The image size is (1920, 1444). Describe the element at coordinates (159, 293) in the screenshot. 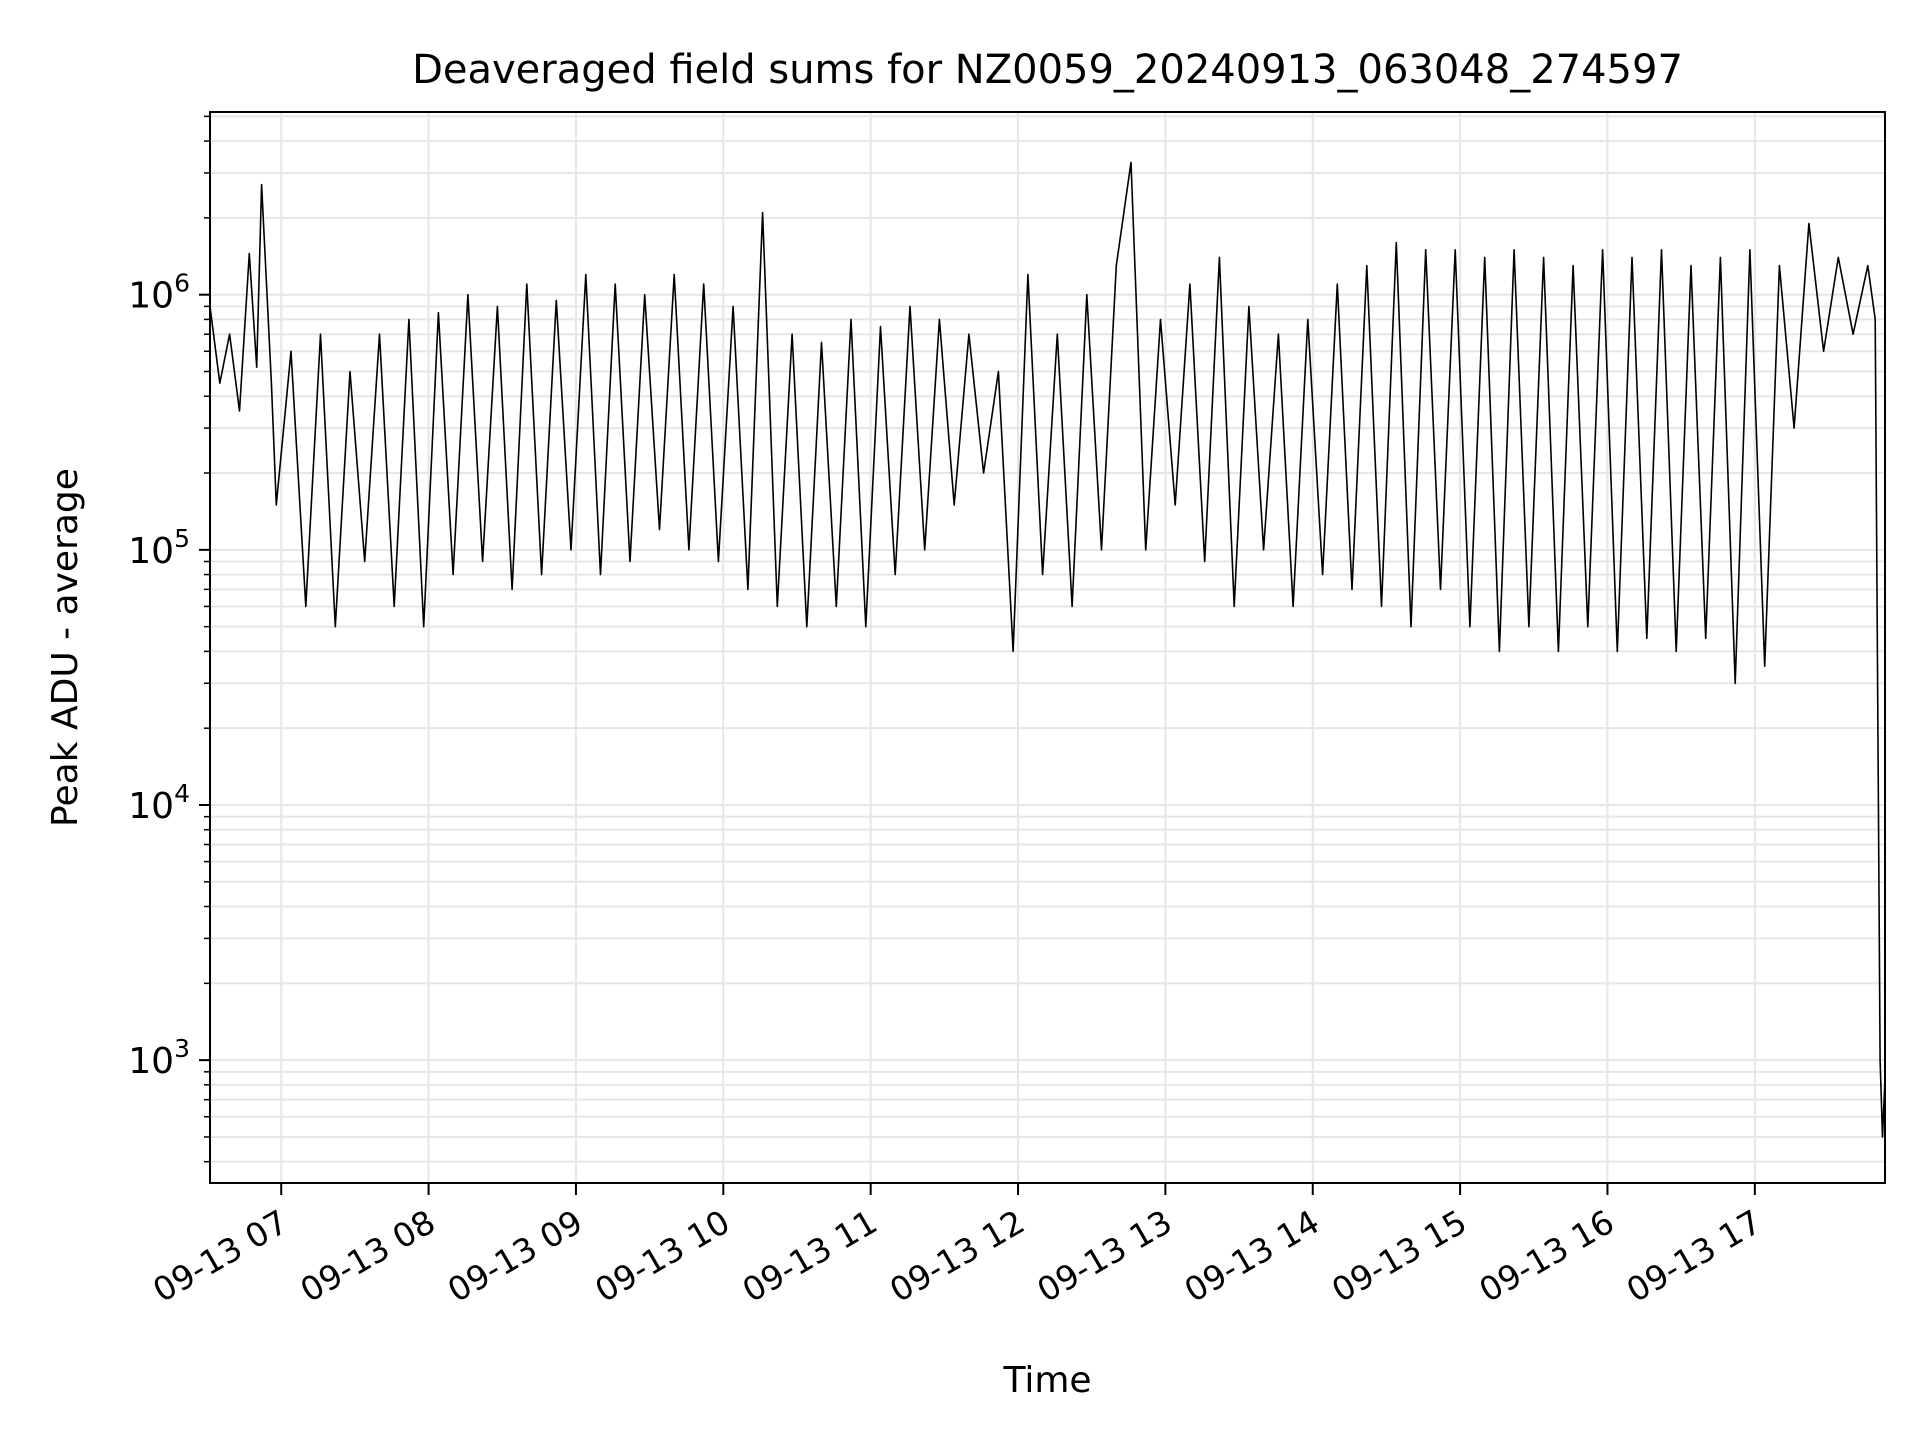

I see `y-tick-label: 10⁶` at that location.